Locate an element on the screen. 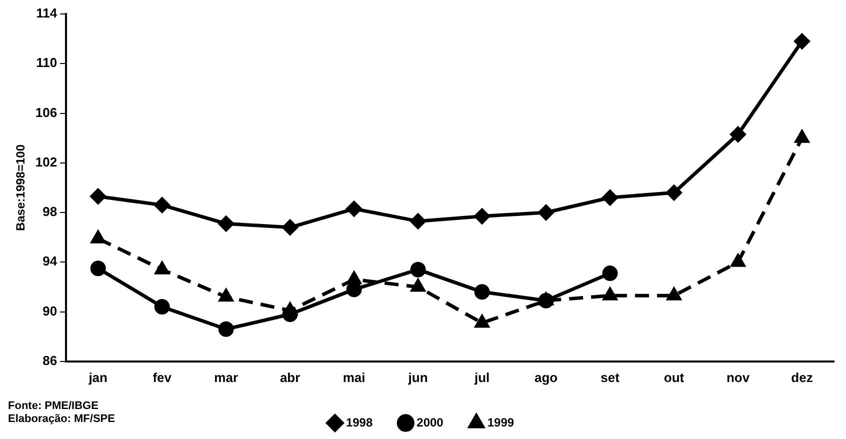 Image resolution: width=846 pixels, height=439 pixels. y-tick-label: 114 is located at coordinates (47, 13).